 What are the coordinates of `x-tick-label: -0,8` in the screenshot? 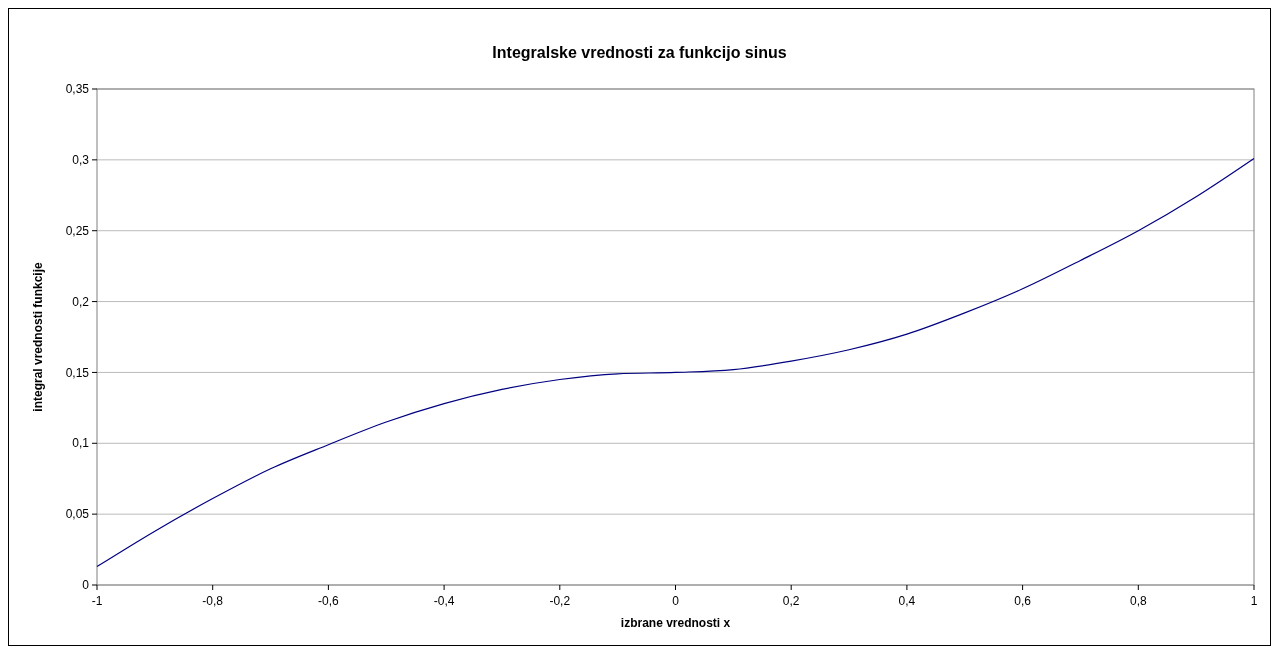 It's located at (213, 601).